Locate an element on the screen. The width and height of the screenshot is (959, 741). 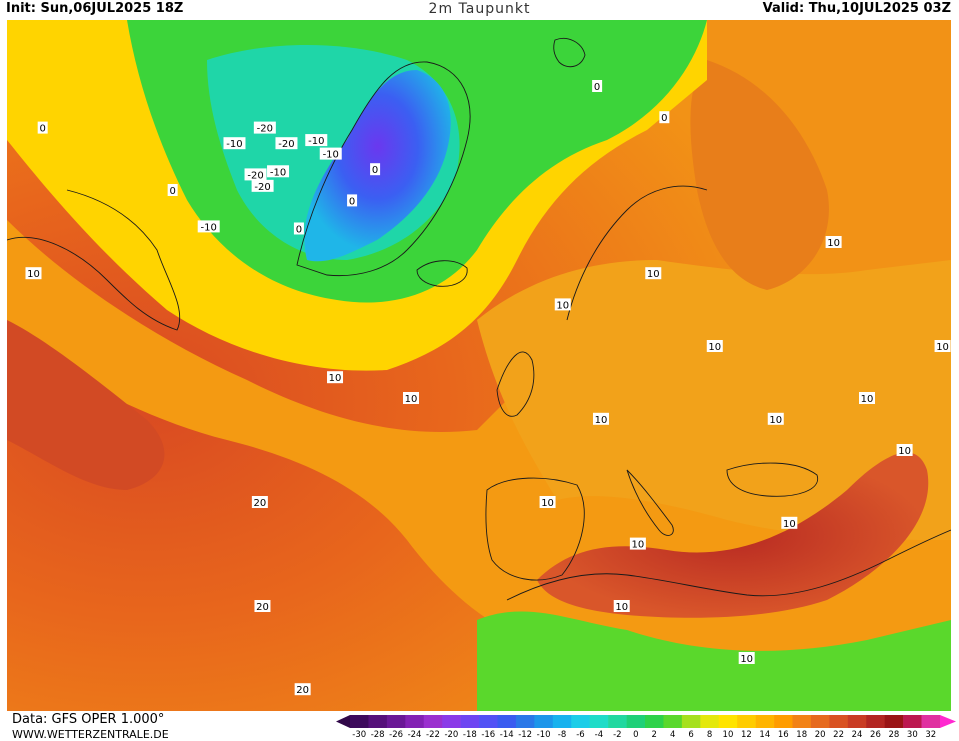
colorbar-tick-label: 12 is located at coordinates (746, 734).